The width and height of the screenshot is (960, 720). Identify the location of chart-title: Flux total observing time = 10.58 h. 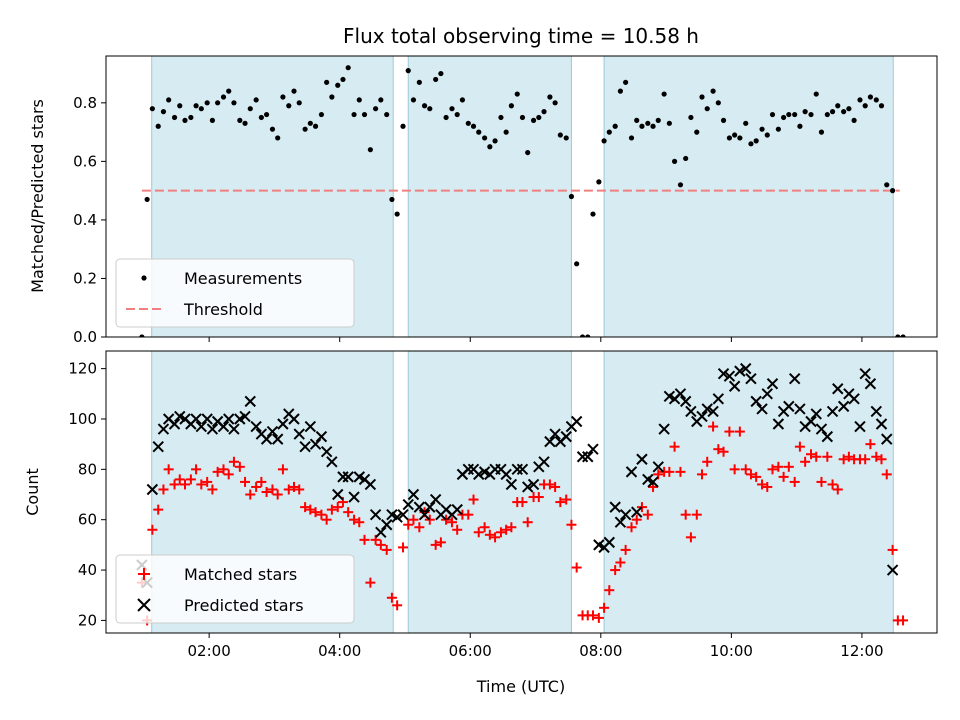
(521, 36).